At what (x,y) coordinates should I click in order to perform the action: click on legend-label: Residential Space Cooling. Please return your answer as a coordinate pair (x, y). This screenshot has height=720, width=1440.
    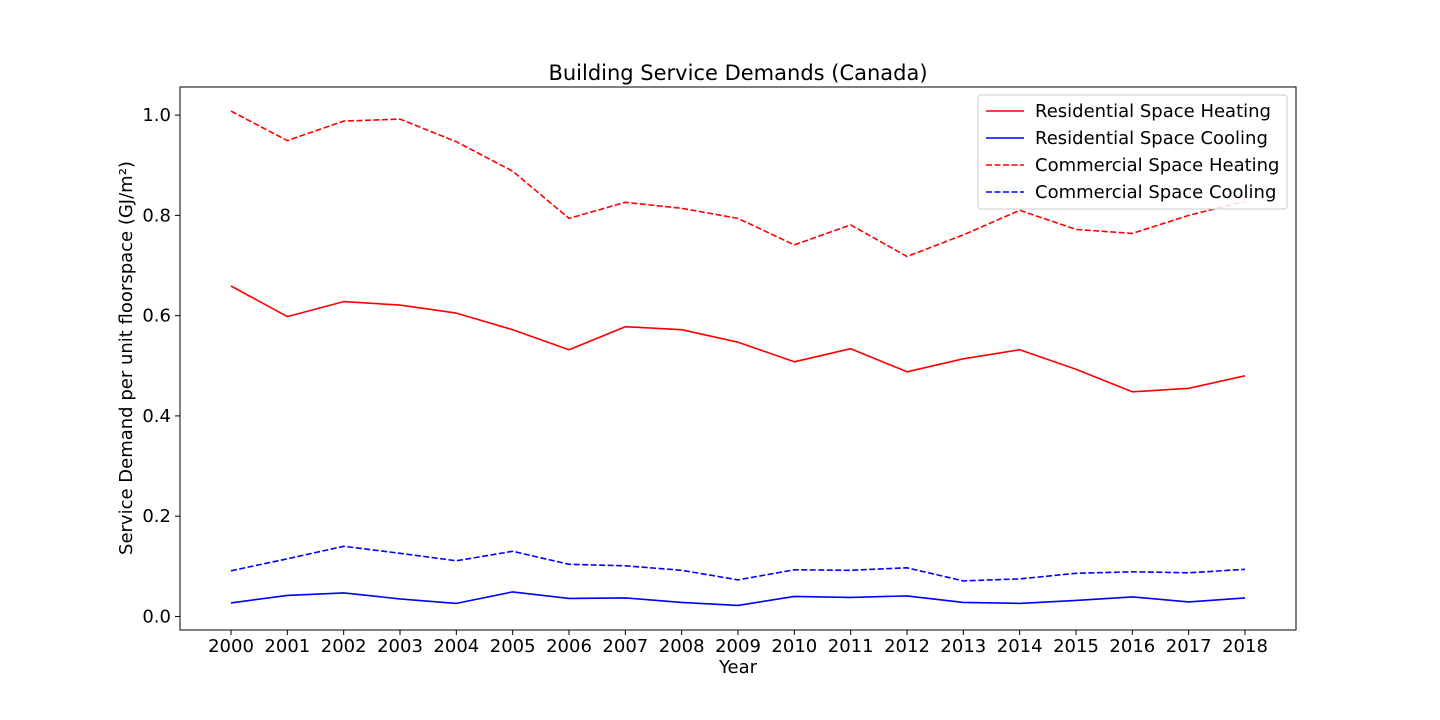
    Looking at the image, I should click on (1151, 138).